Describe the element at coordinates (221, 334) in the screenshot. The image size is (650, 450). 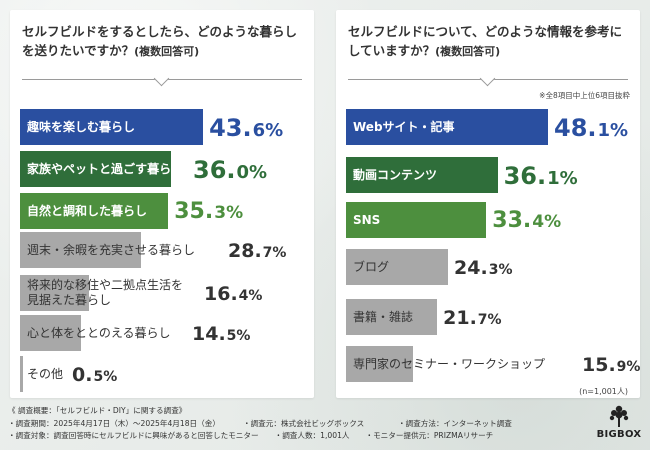
I see `bar-value-label: 14. 5%` at that location.